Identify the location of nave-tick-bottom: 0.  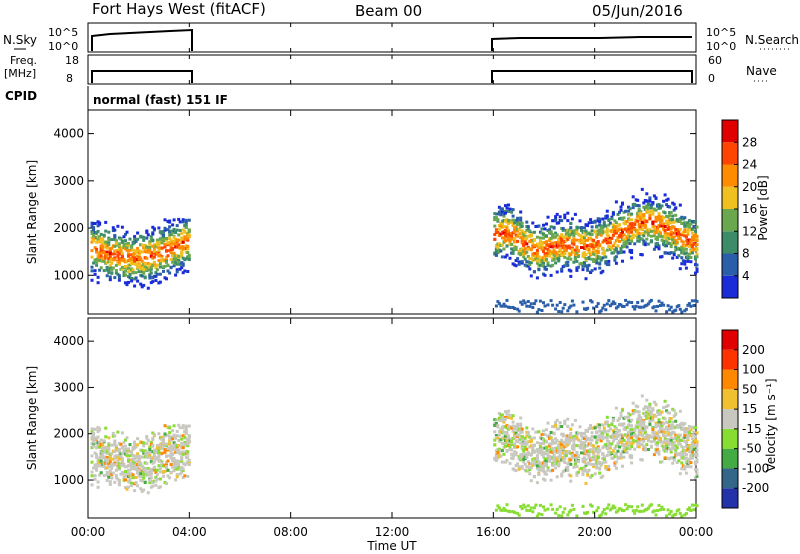
(711, 78).